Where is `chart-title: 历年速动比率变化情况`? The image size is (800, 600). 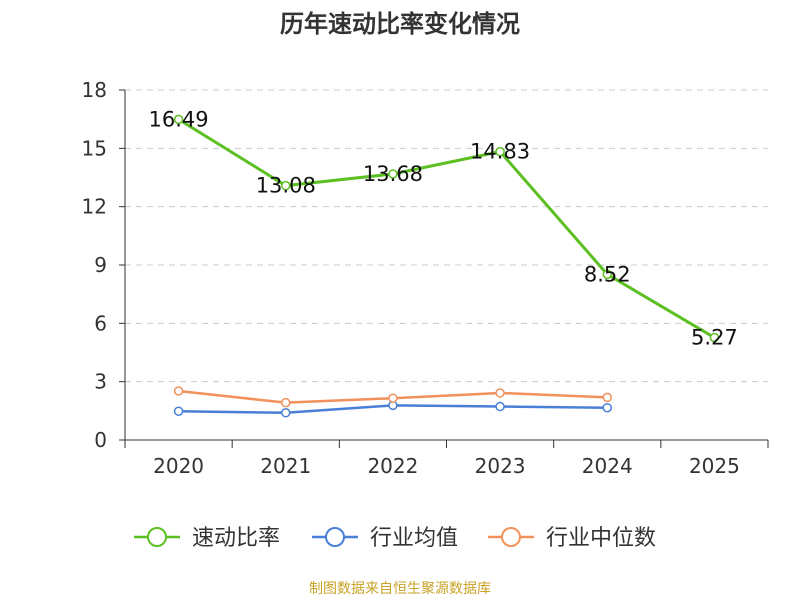 chart-title: 历年速动比率变化情况 is located at coordinates (400, 24).